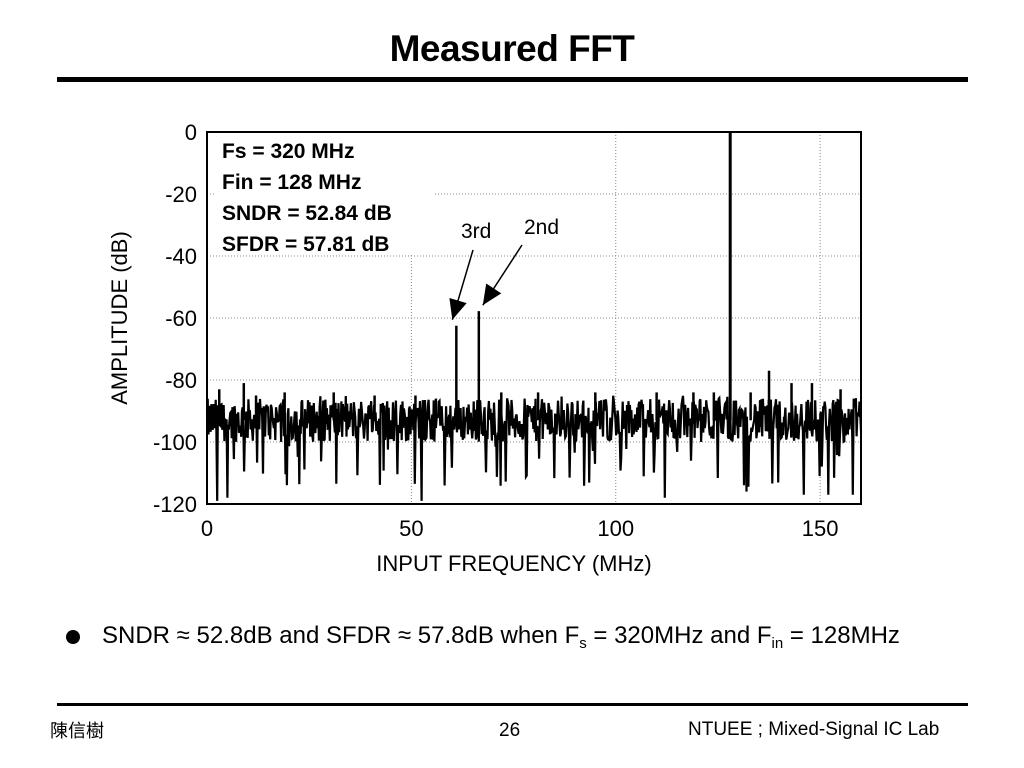 The width and height of the screenshot is (1024, 768). What do you see at coordinates (288, 151) in the screenshot?
I see `info-line: Fs = 320 MHz` at bounding box center [288, 151].